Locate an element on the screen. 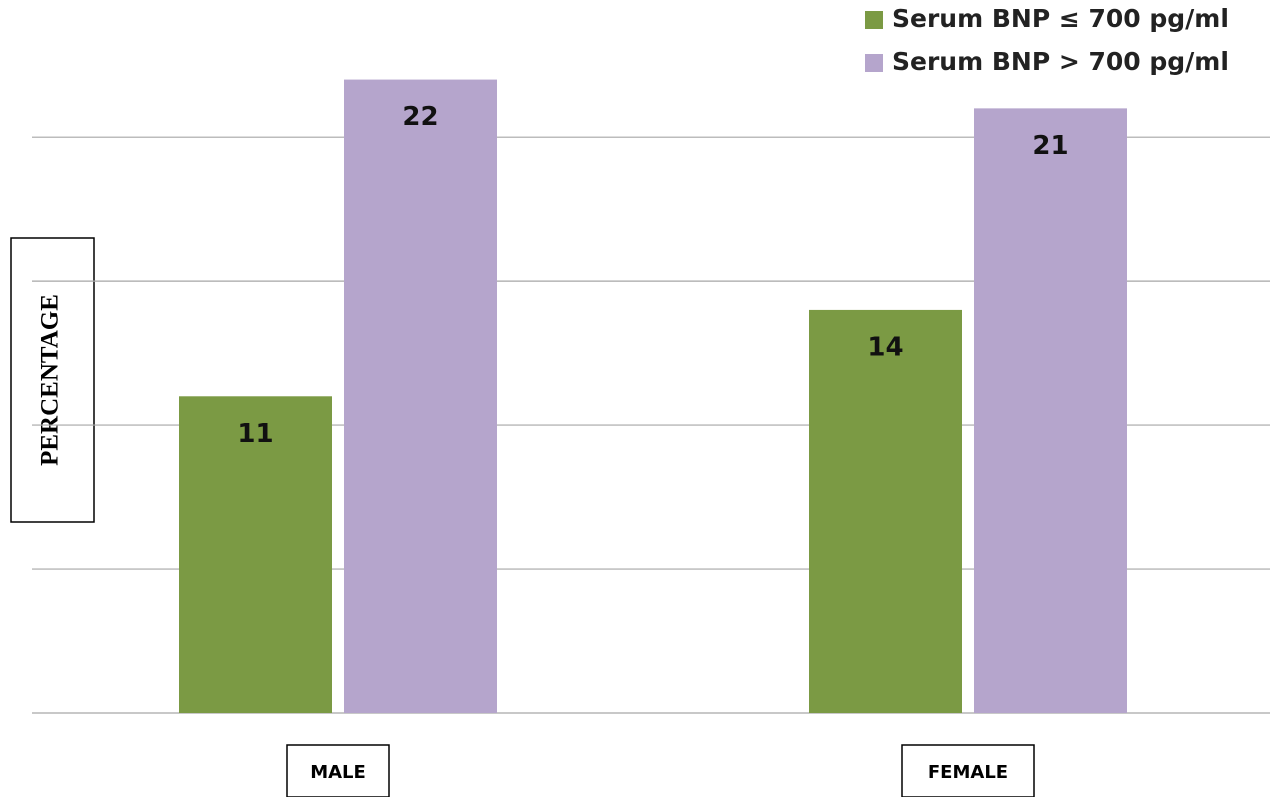 The width and height of the screenshot is (1281, 797). y-label-box is located at coordinates (52, 380).